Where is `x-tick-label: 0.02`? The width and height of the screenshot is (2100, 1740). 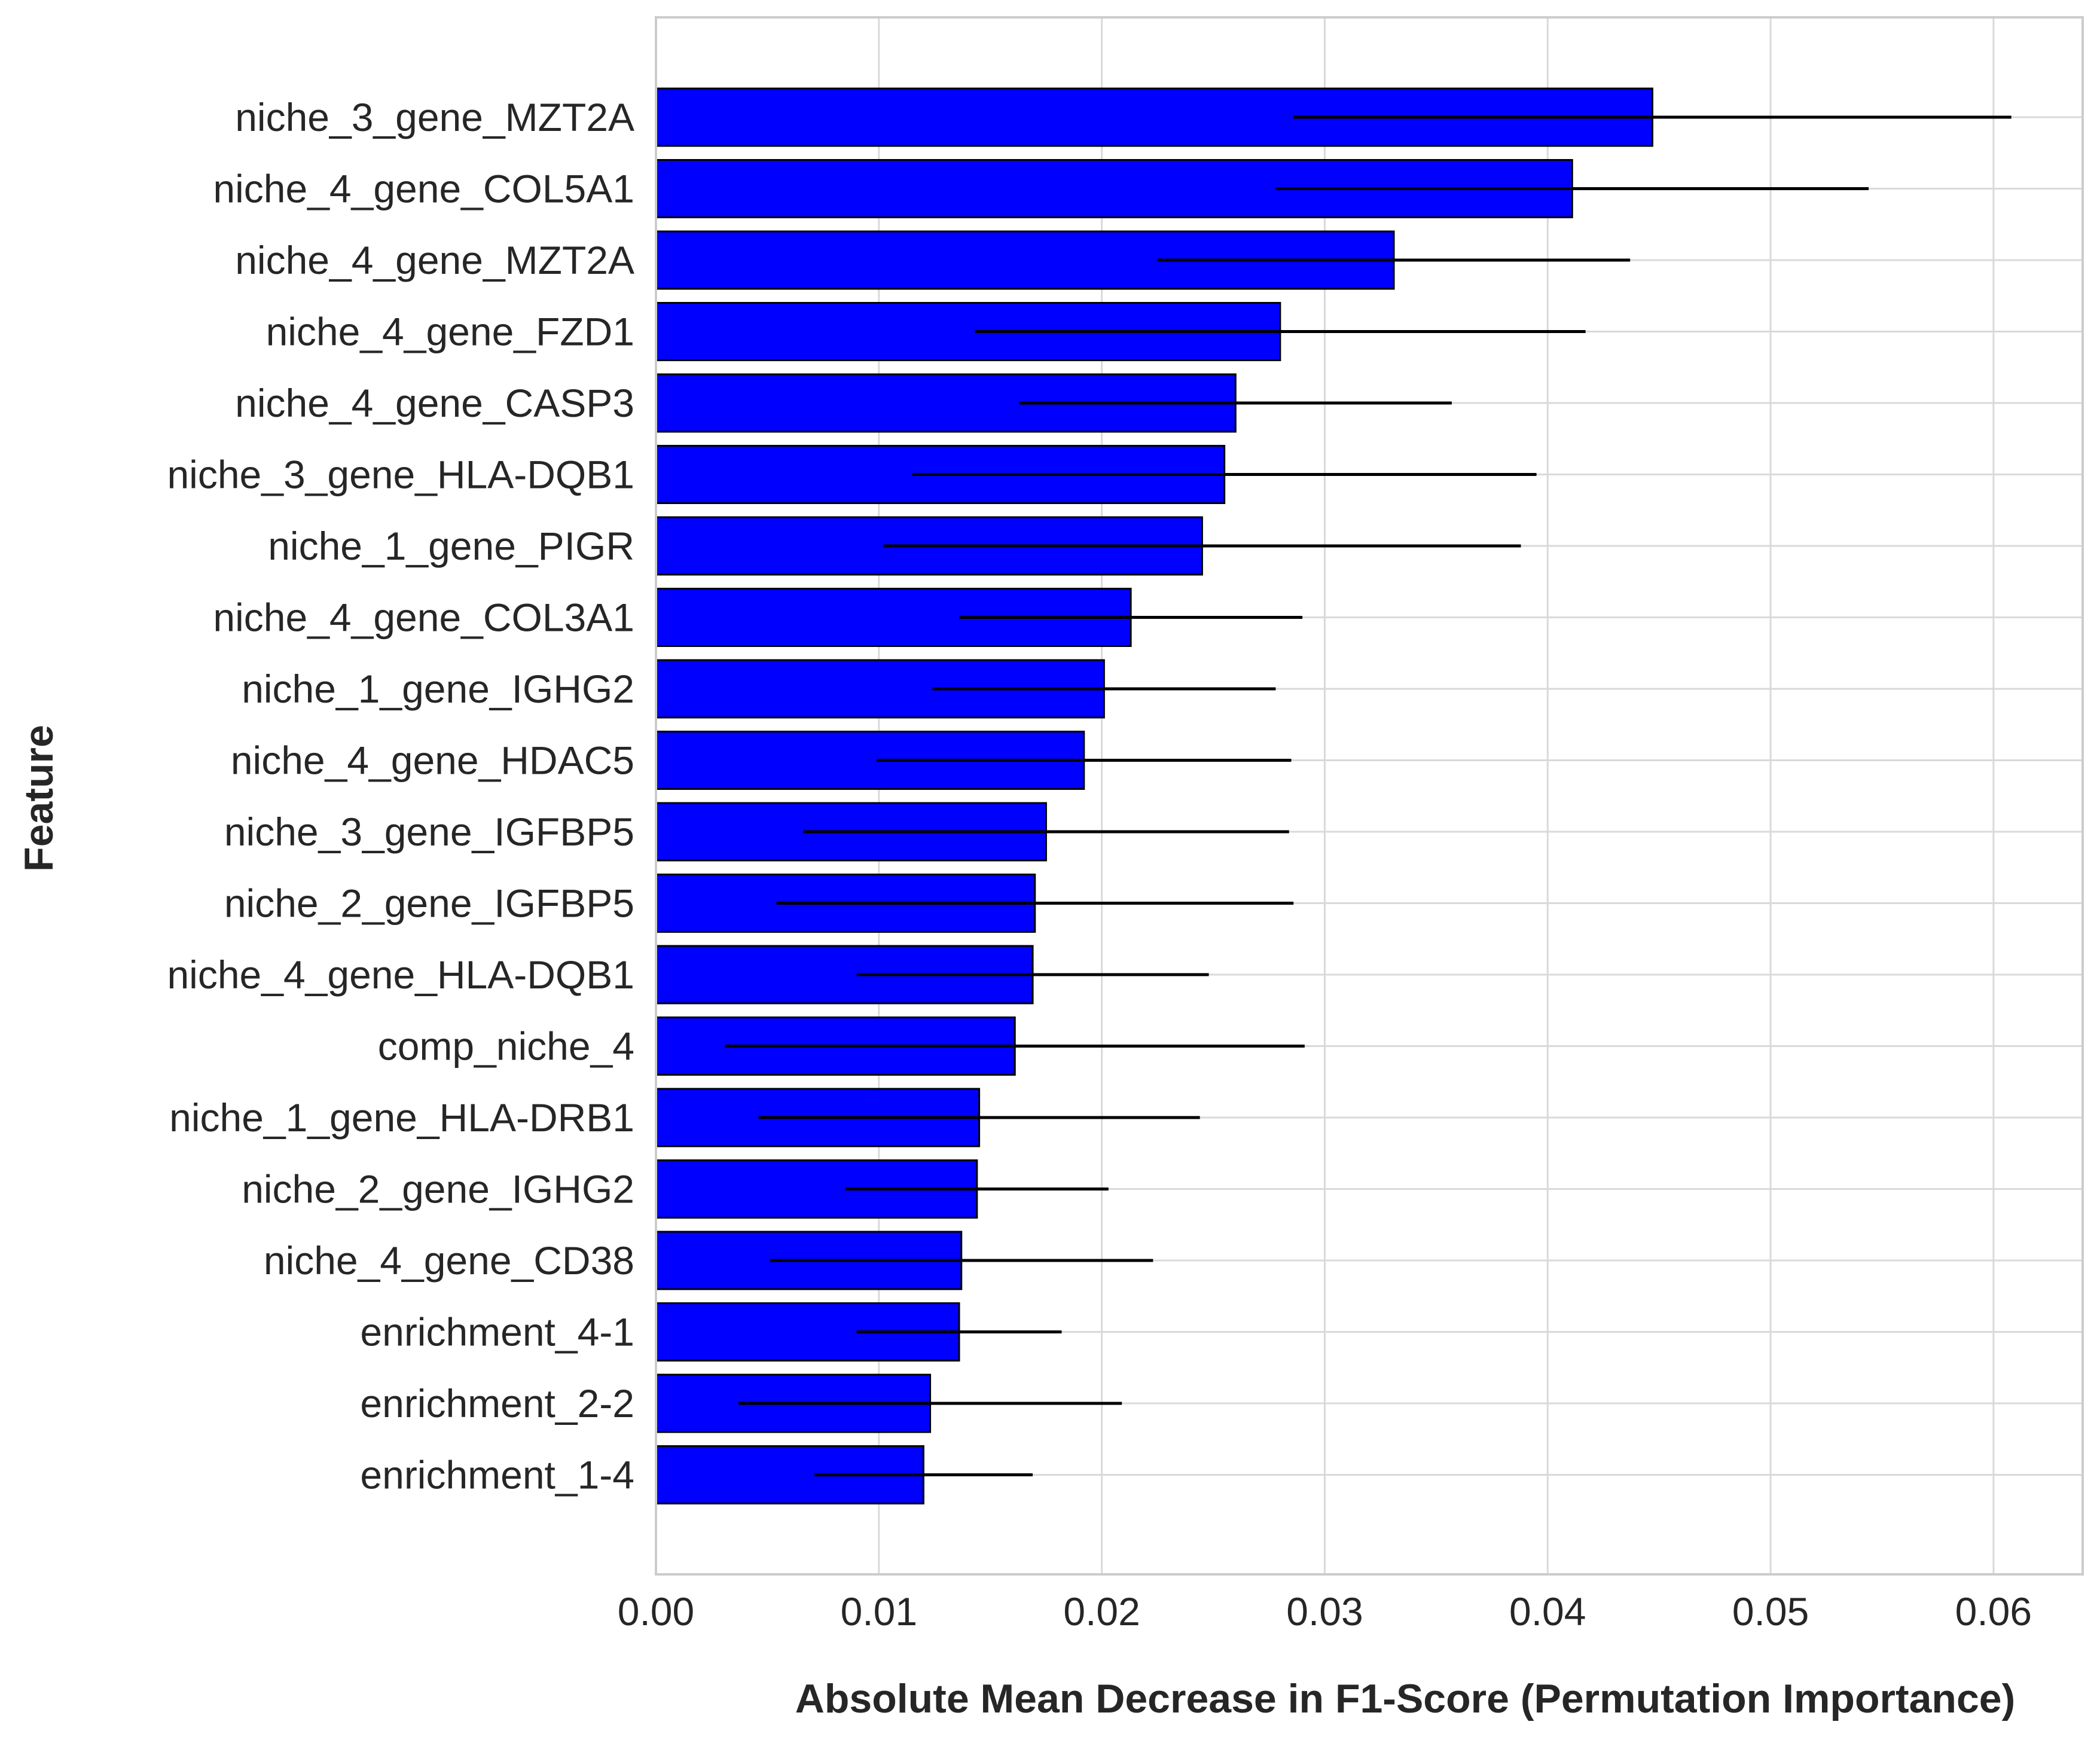 x-tick-label: 0.02 is located at coordinates (1101, 1611).